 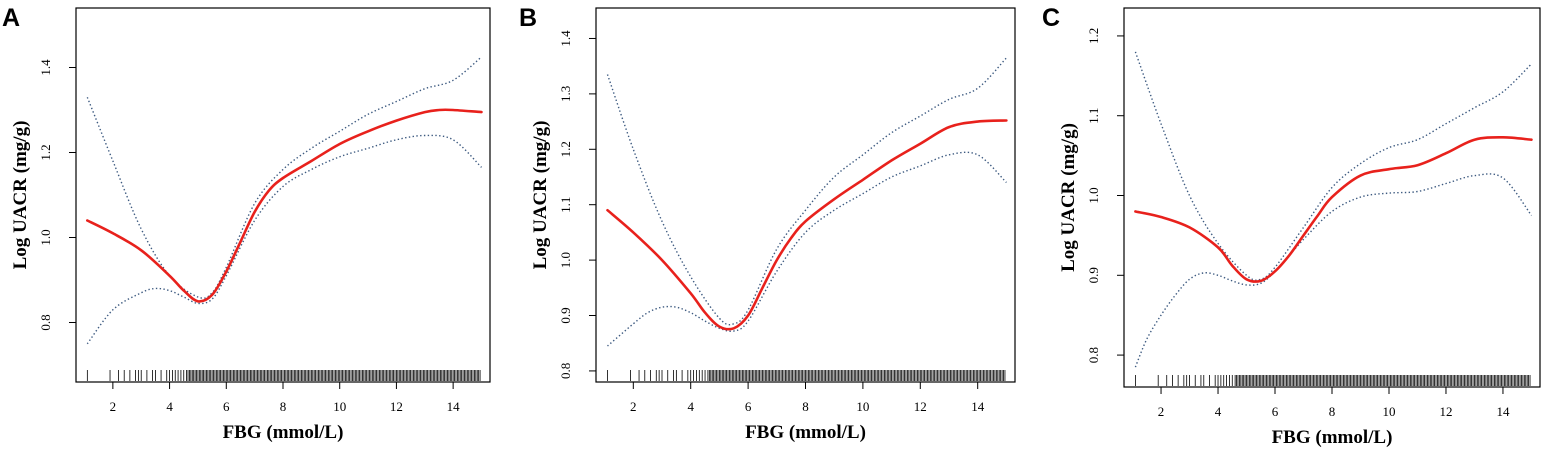 What do you see at coordinates (528, 18) in the screenshot?
I see `panel-label-b: B` at bounding box center [528, 18].